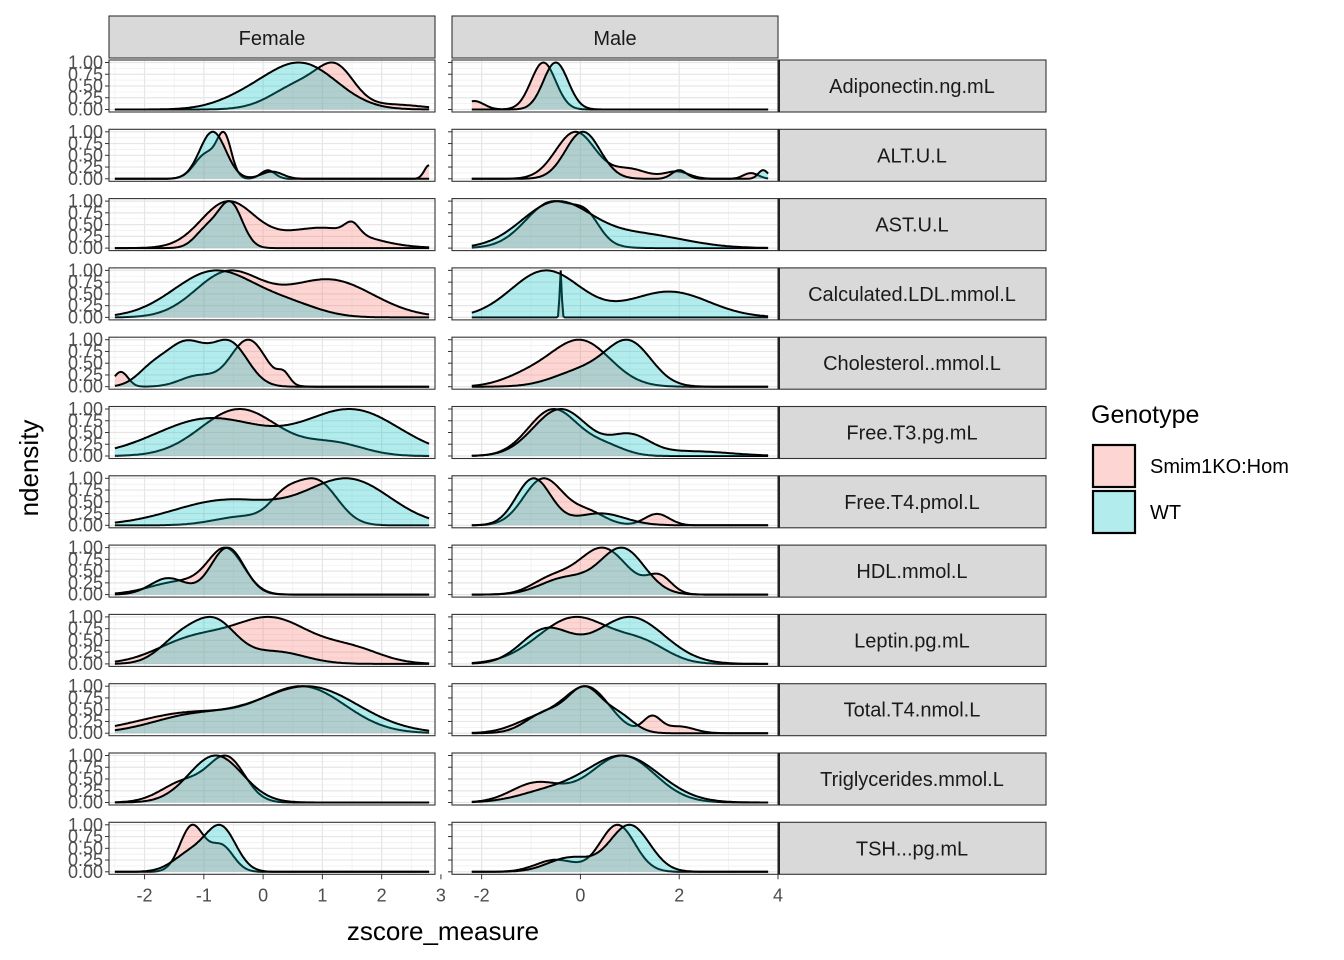  Describe the element at coordinates (912, 710) in the screenshot. I see `strip-total-t4-nmol-l` at that location.